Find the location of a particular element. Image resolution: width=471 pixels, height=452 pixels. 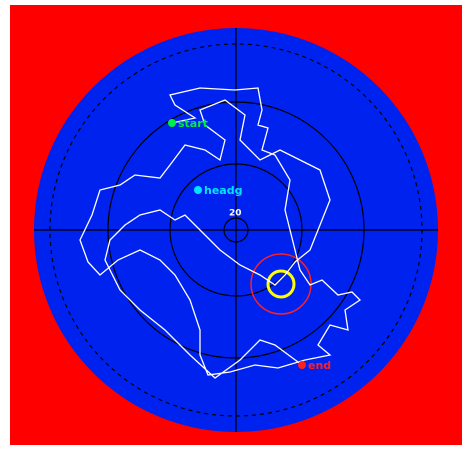

heading-marker is located at coordinates (198, 190).